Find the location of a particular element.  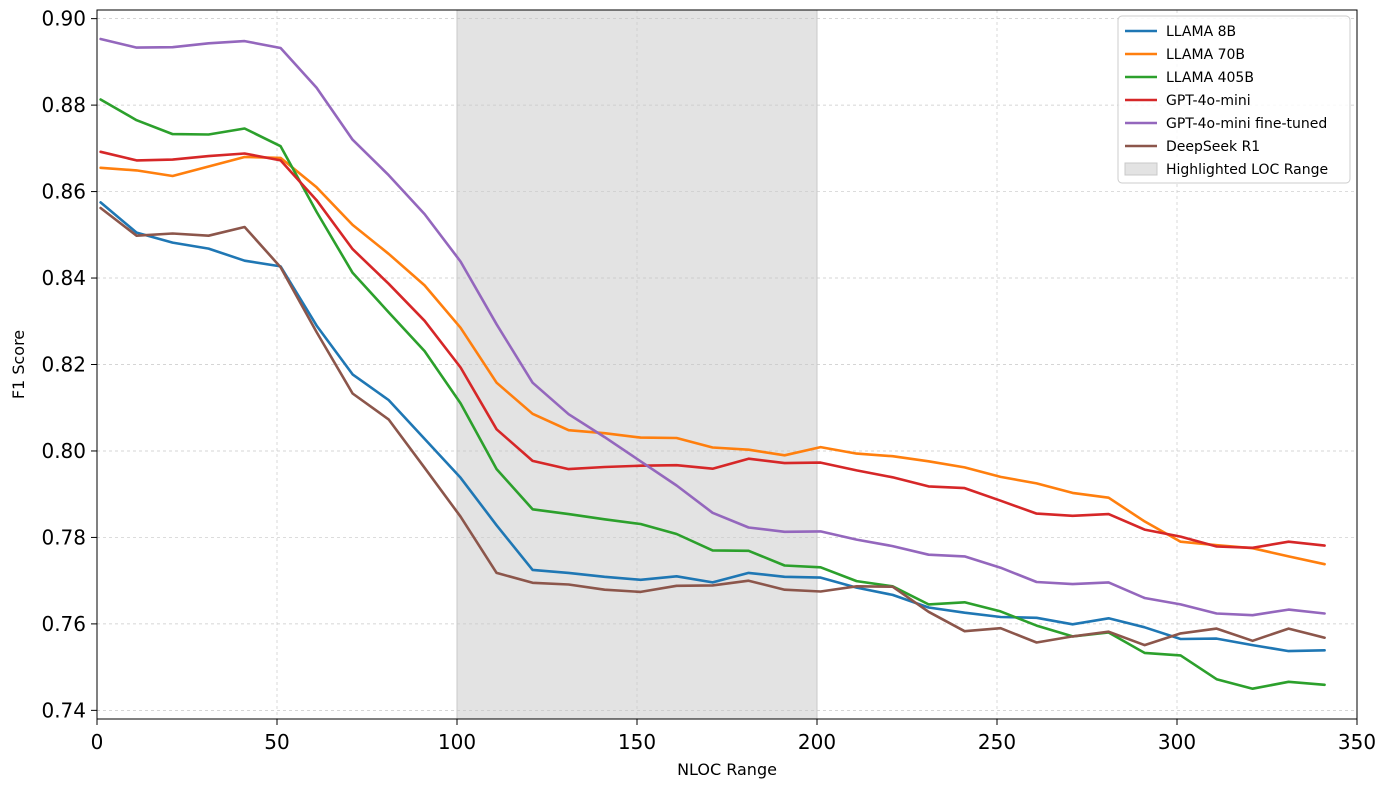

legend-label: DeepSeek R1 is located at coordinates (1213, 147).